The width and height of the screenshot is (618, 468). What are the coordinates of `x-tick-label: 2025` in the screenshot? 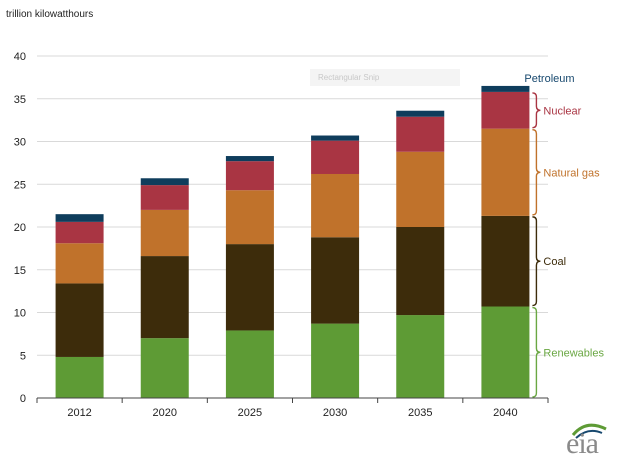 It's located at (250, 413).